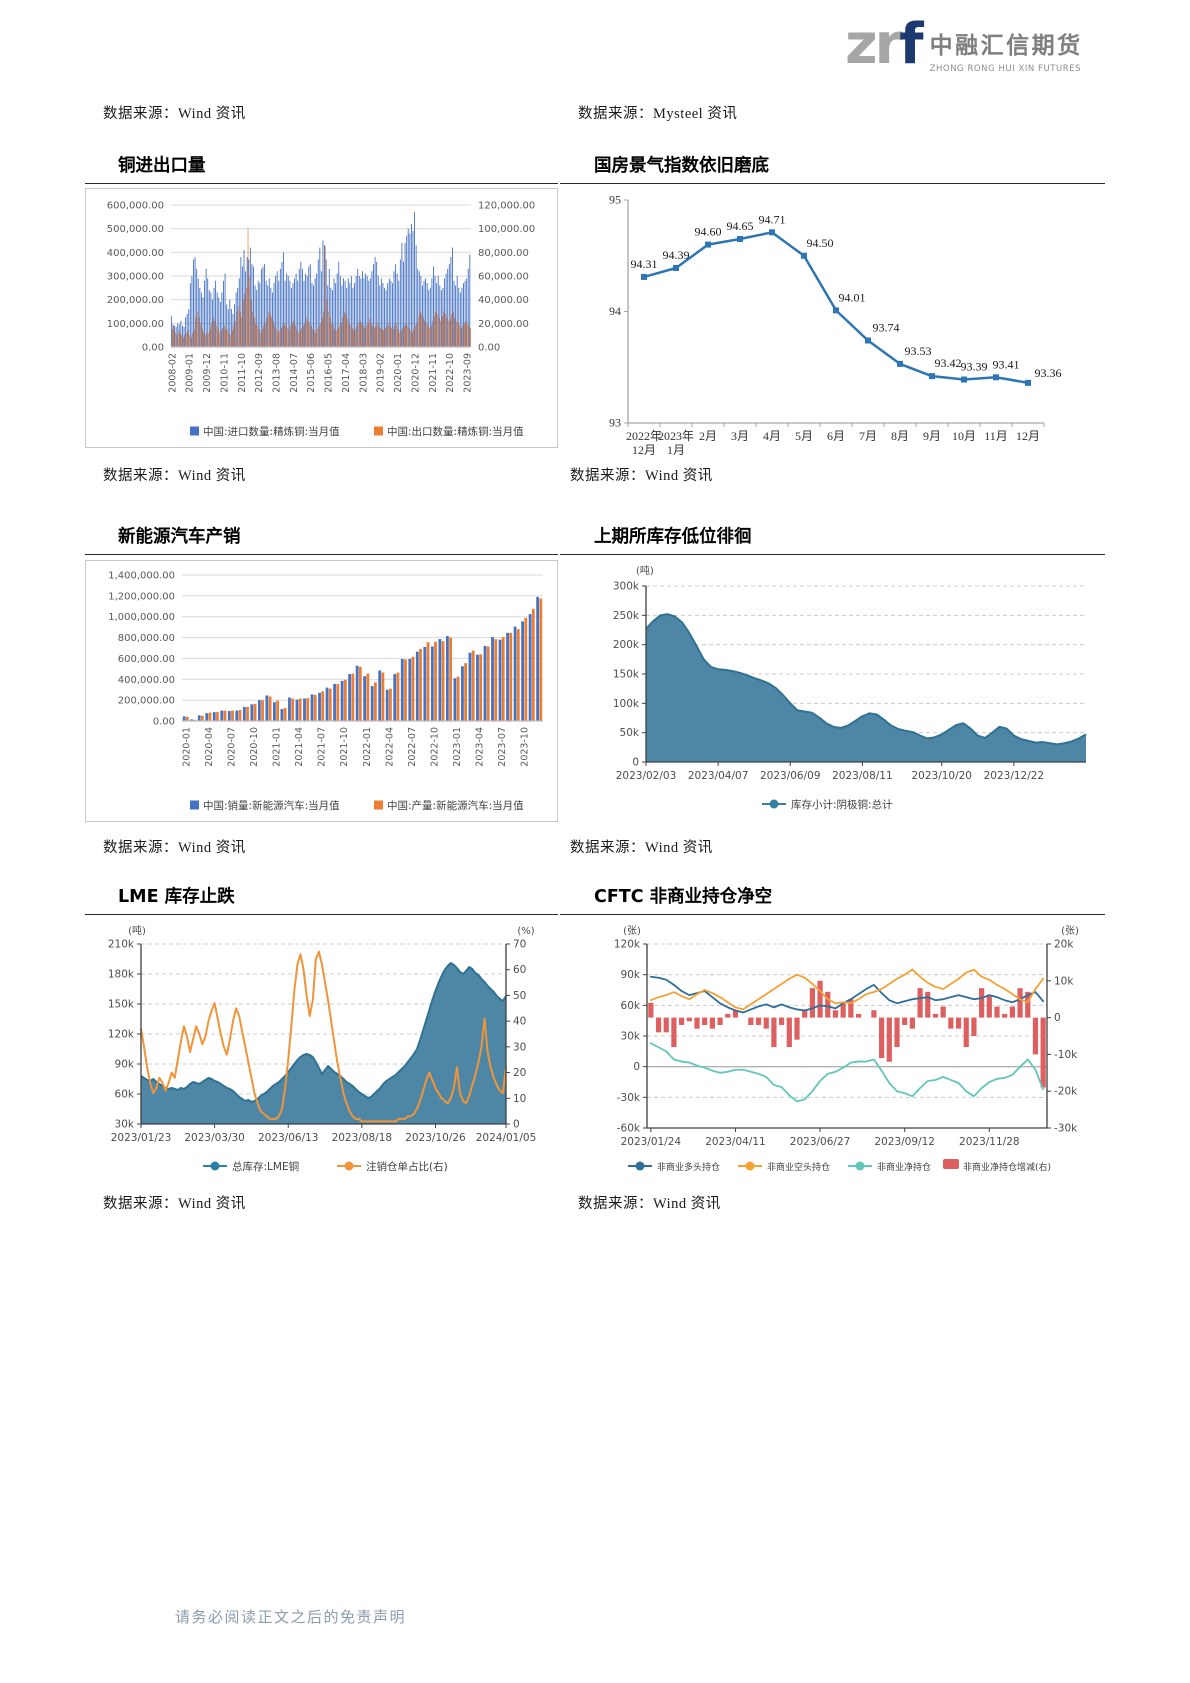 This screenshot has height=1683, width=1190. What do you see at coordinates (153, 348) in the screenshot?
I see `svg-text: 0.00` at bounding box center [153, 348].